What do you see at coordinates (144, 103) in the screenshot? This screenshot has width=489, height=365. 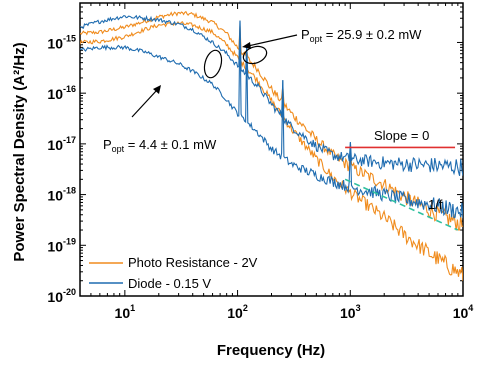 I see `annotation-arrow-low` at bounding box center [144, 103].